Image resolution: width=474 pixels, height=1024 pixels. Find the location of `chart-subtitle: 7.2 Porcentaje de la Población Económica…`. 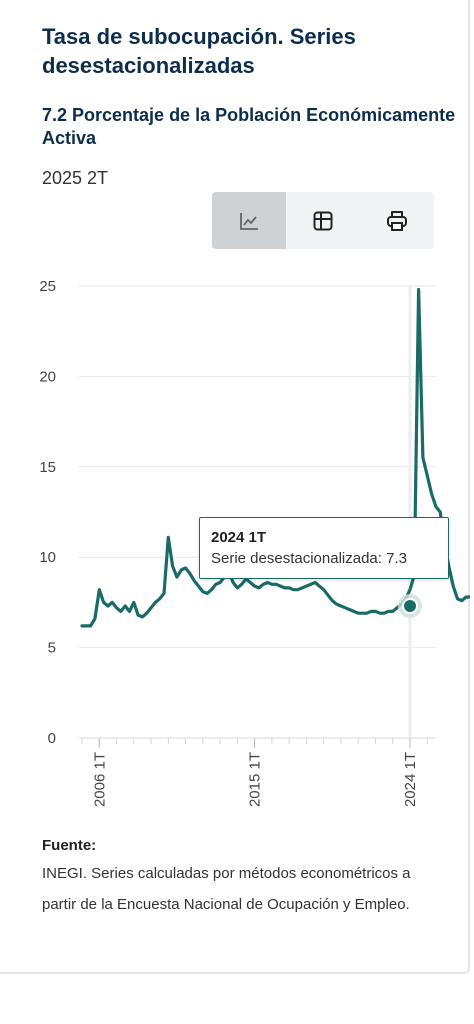

chart-subtitle: 7.2 Porcentaje de la Población Económica… is located at coordinates (249, 126).